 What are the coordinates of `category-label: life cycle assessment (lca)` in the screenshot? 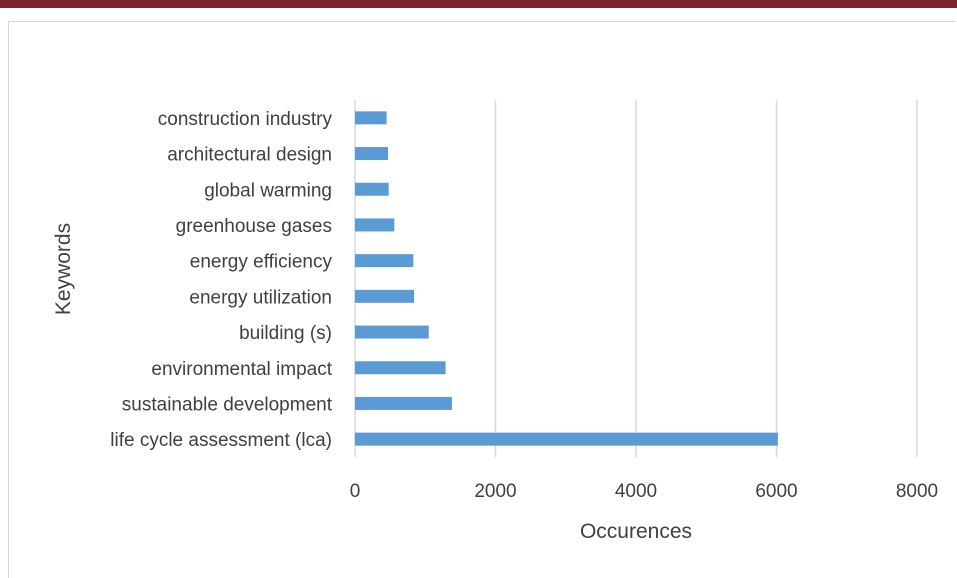 It's located at (221, 440).